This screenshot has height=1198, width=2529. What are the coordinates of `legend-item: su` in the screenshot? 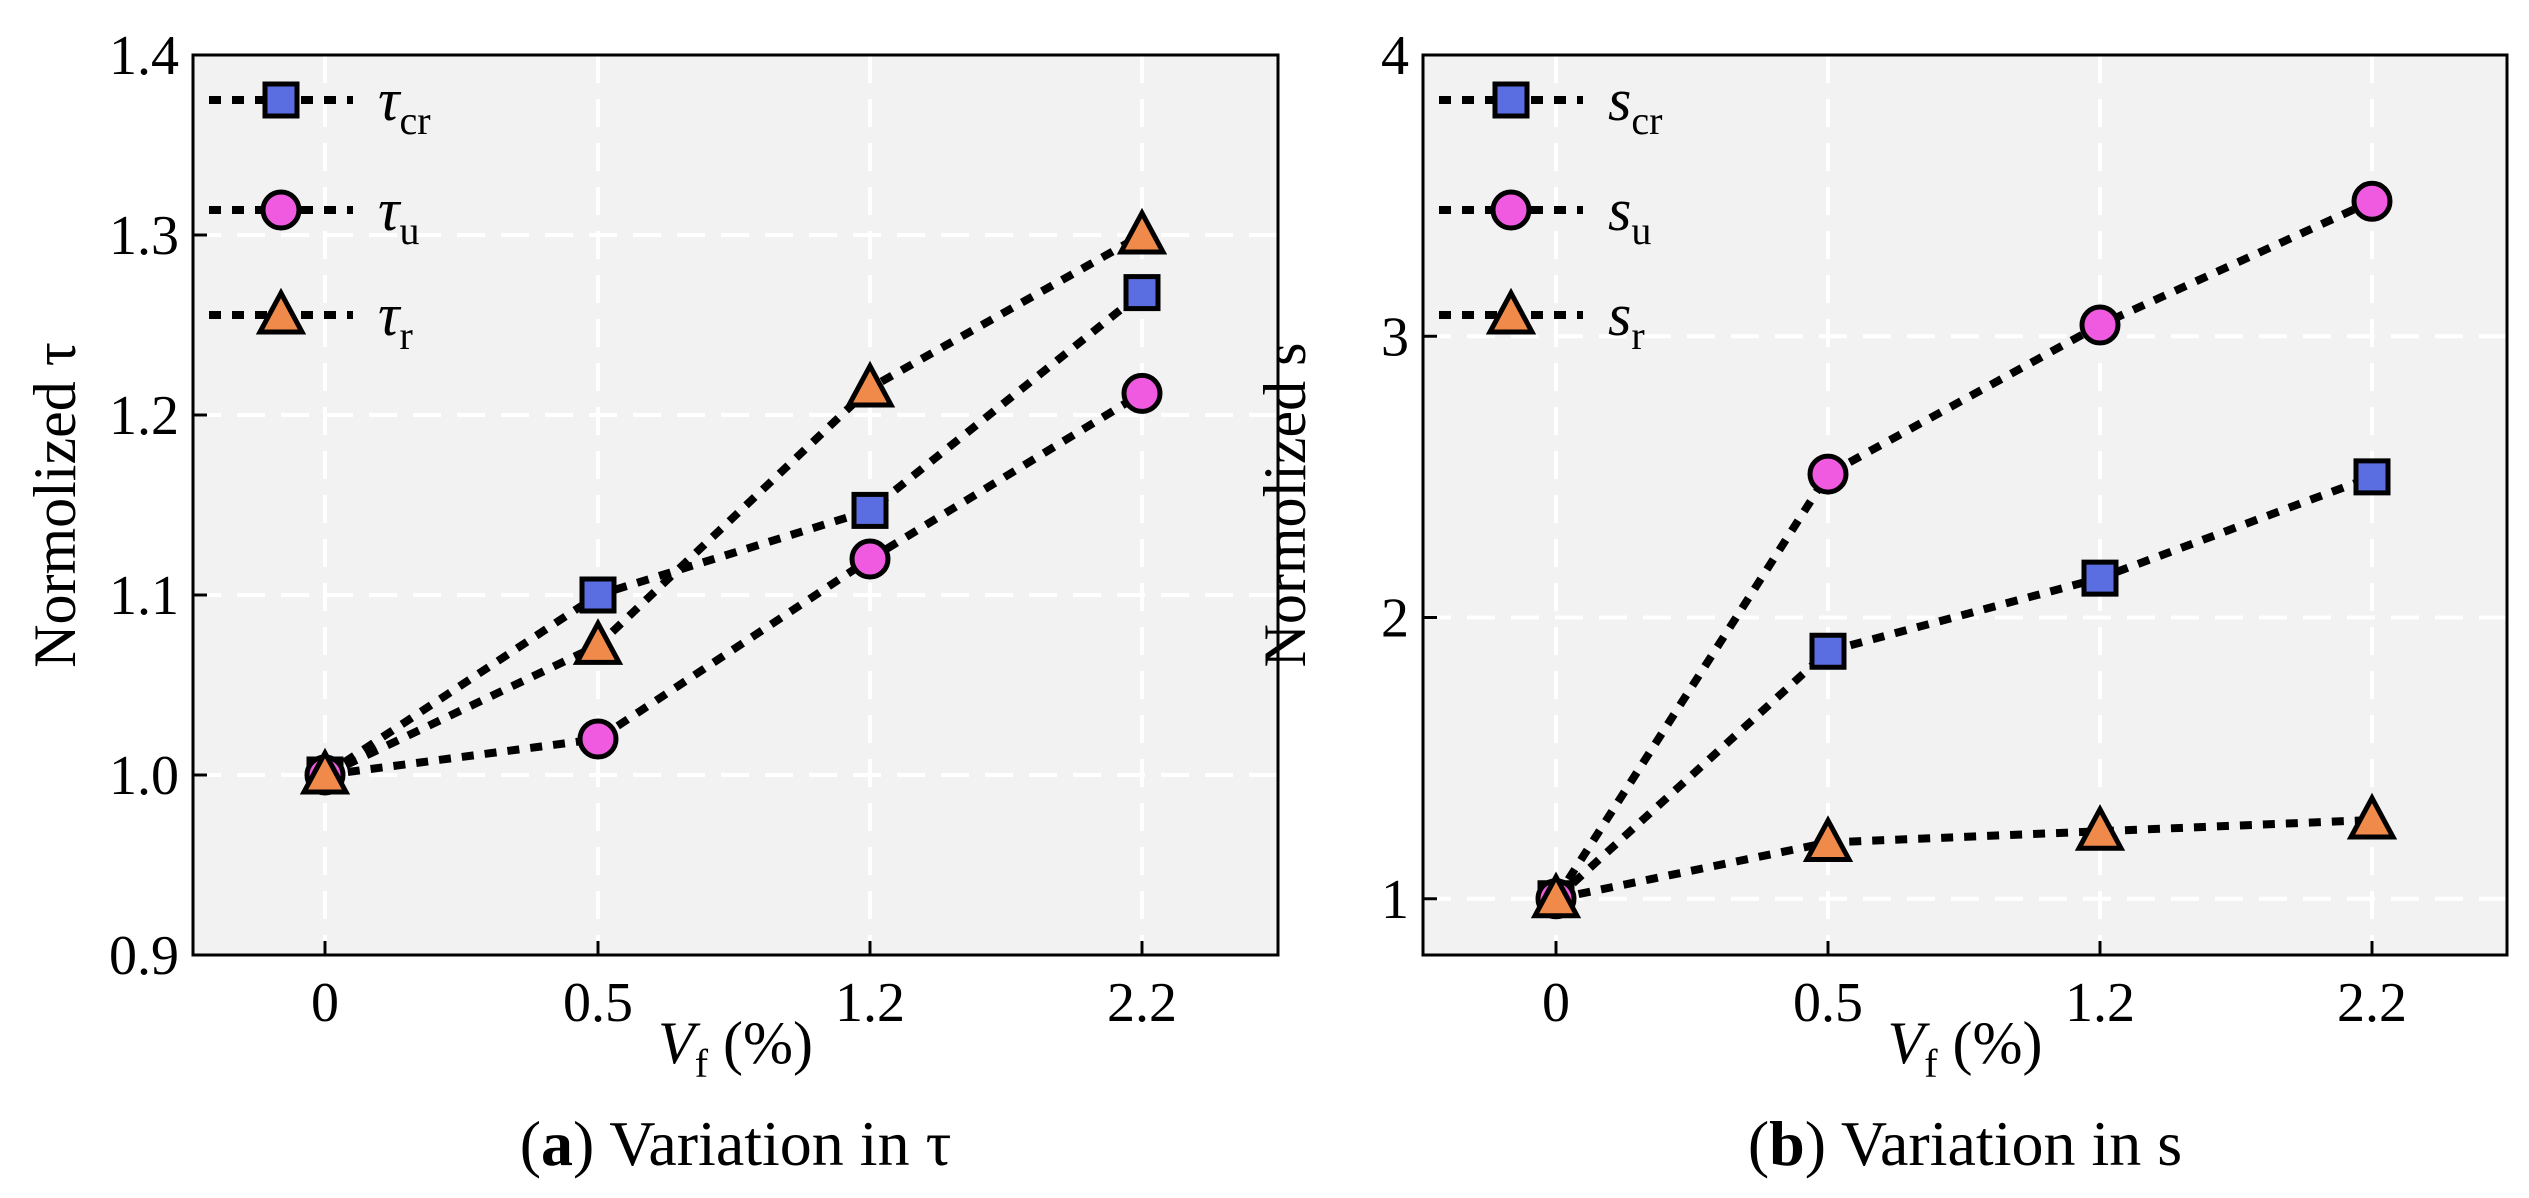 It's located at (1545, 215).